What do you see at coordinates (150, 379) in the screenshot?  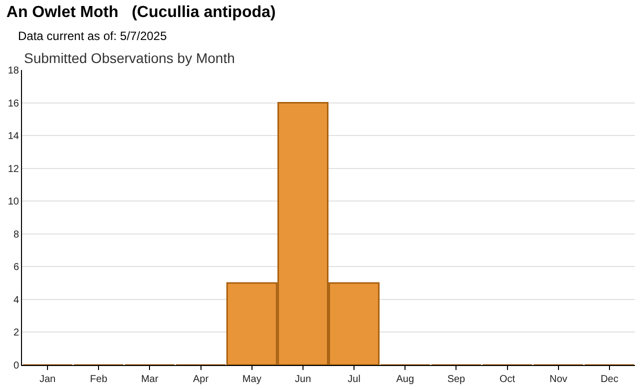 I see `x-tick-label: Mar` at bounding box center [150, 379].